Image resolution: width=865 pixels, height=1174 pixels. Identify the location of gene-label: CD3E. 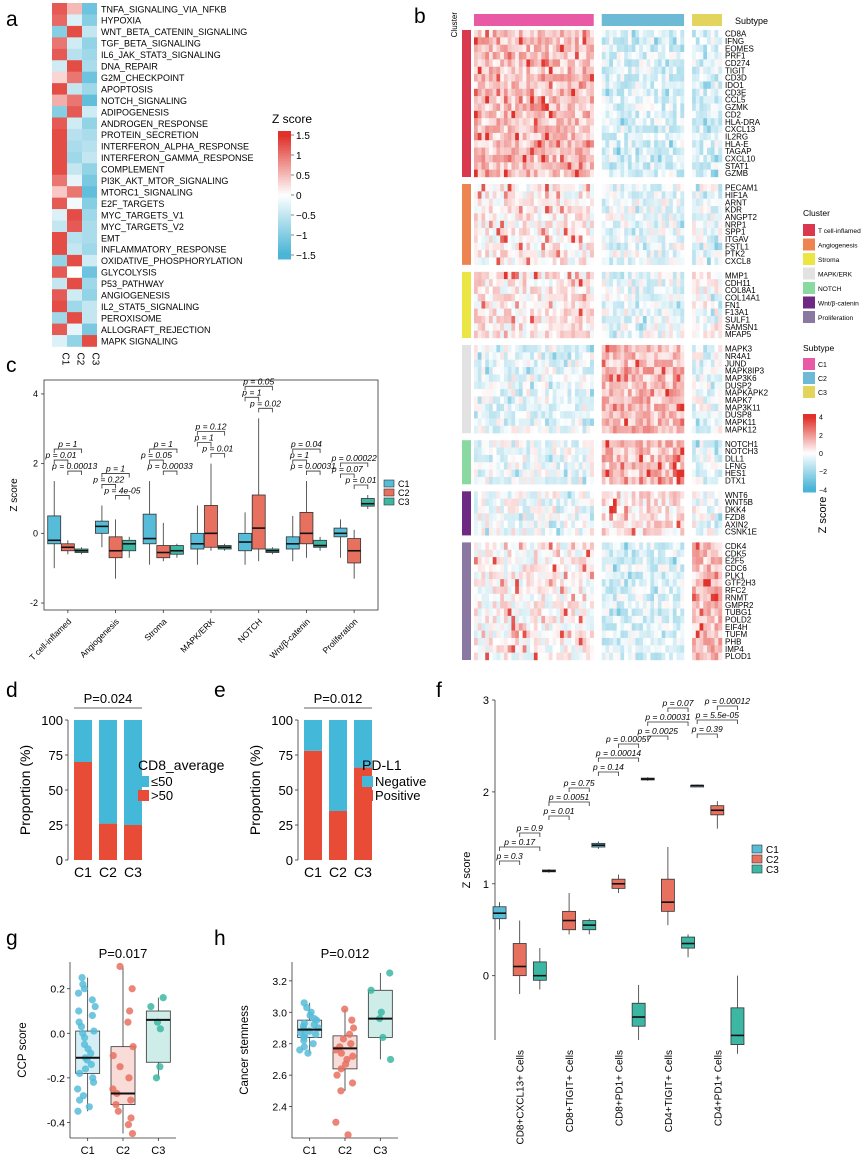
(735, 92).